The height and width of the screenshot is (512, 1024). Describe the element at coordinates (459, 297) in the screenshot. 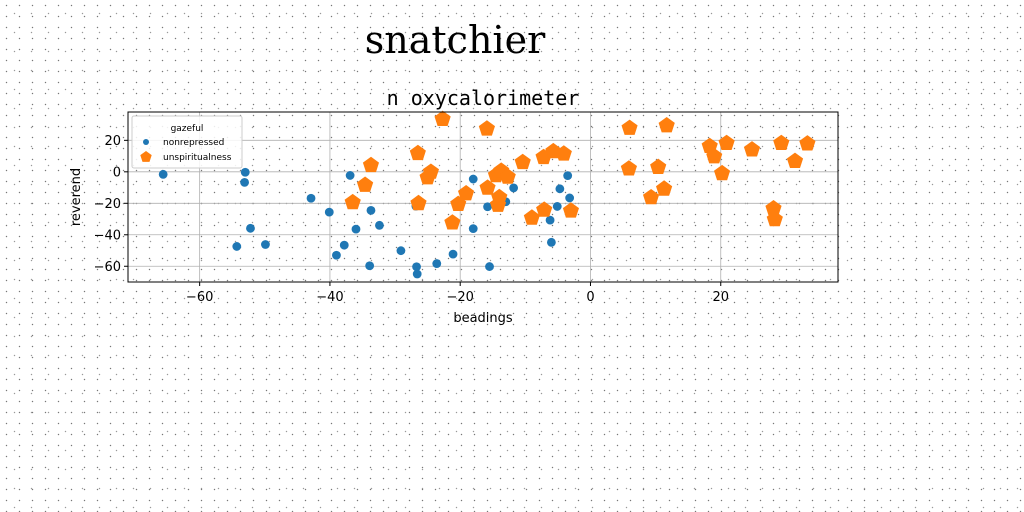

I see `x-tick-label: −20` at that location.